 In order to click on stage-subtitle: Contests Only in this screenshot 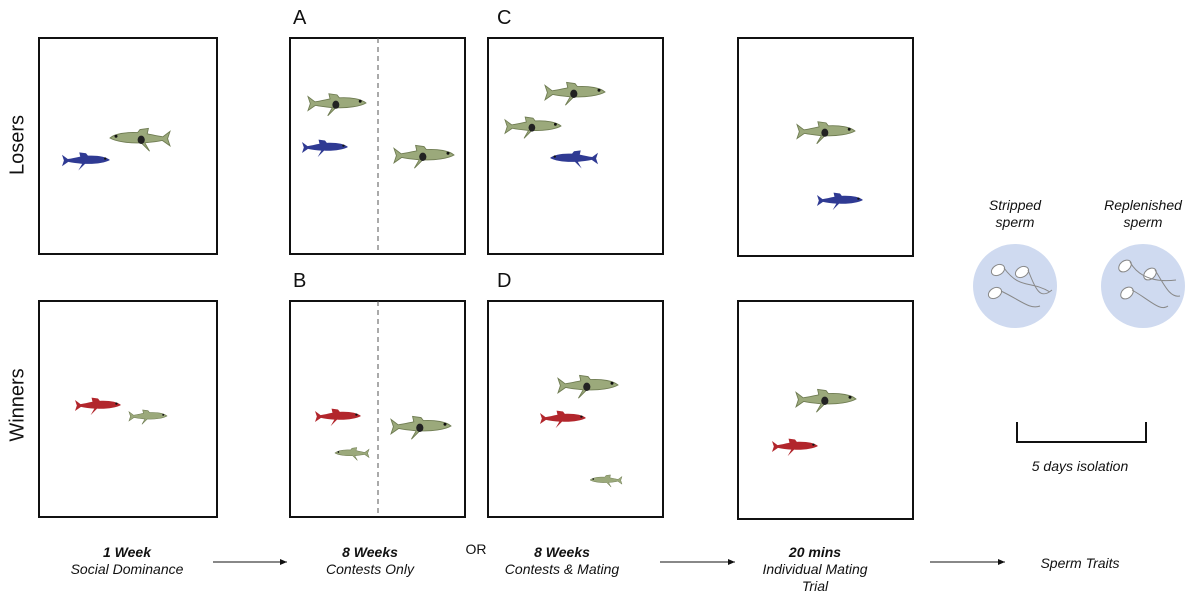, I will do `click(370, 569)`.